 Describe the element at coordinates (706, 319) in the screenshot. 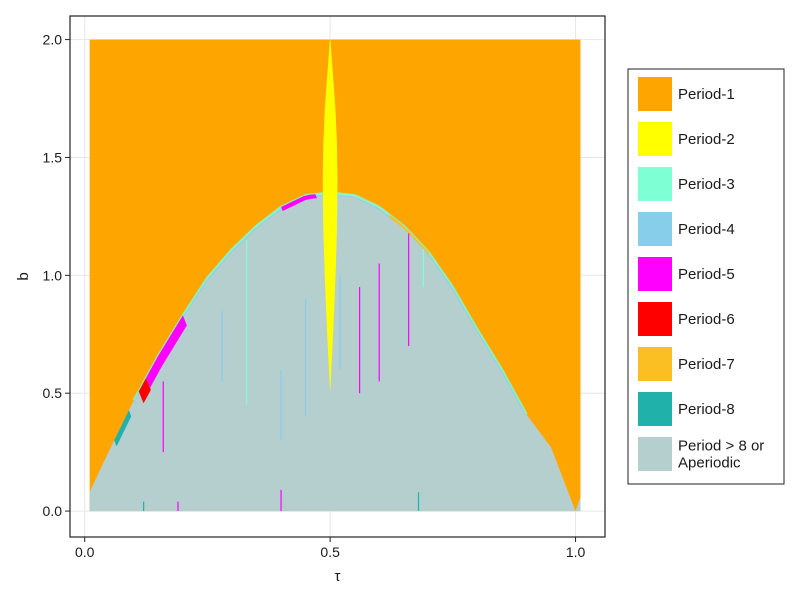

I see `legend-label: Period-6` at that location.